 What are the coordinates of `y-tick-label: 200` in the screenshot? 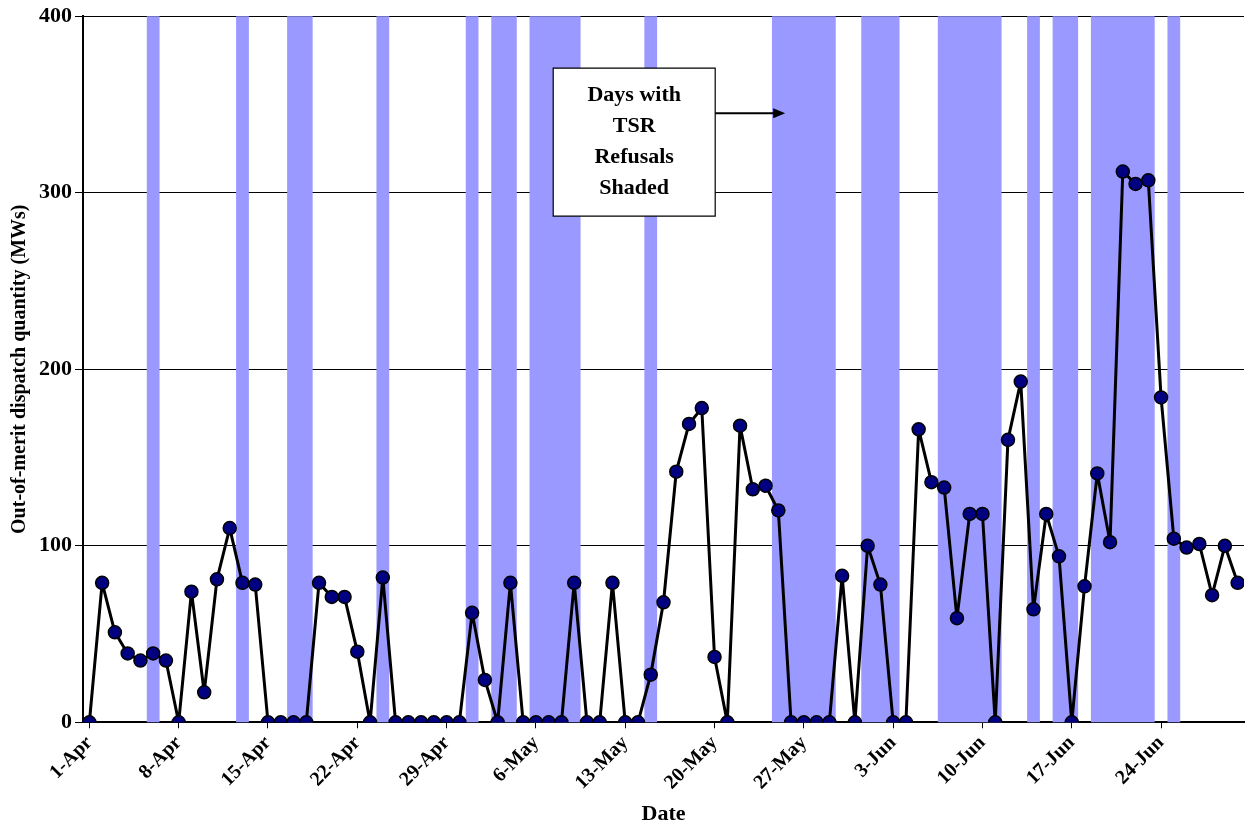 It's located at (55, 367).